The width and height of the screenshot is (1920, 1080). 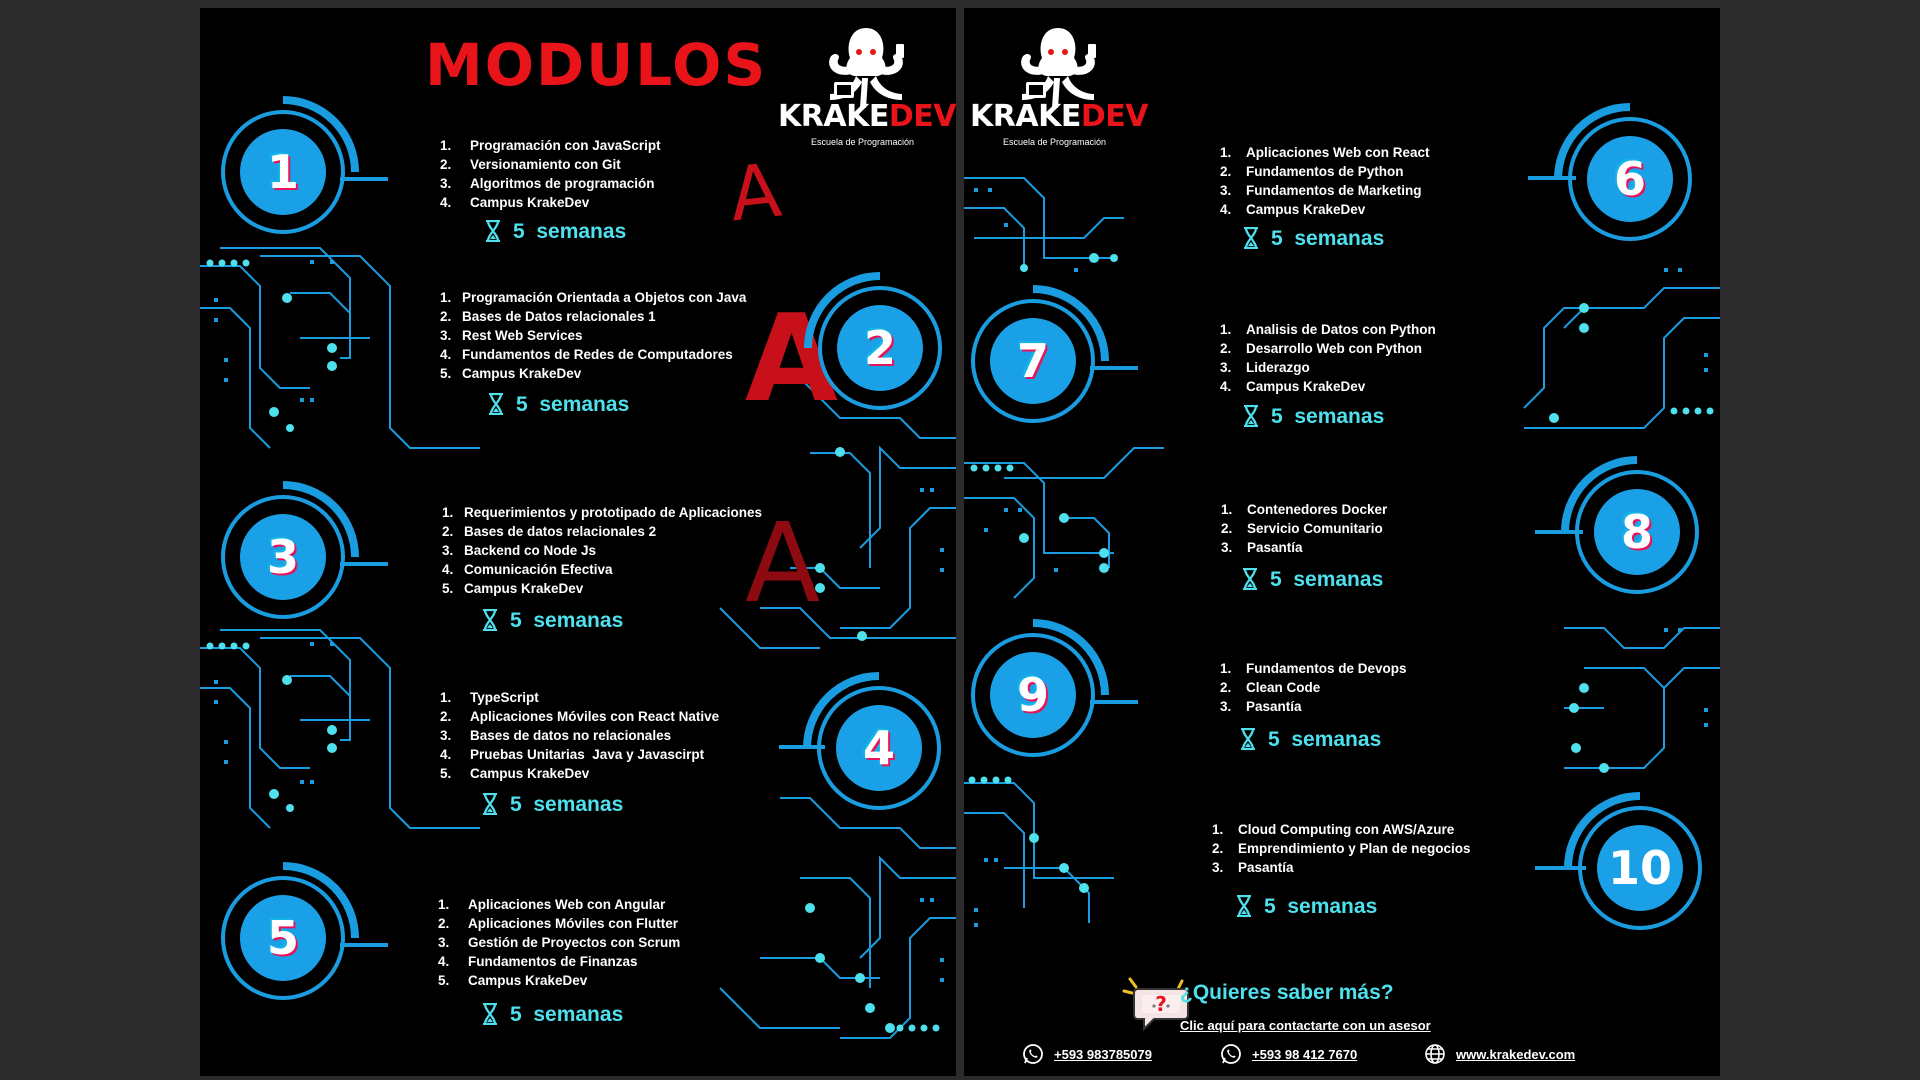 What do you see at coordinates (1032, 361) in the screenshot?
I see `module-number: 7` at bounding box center [1032, 361].